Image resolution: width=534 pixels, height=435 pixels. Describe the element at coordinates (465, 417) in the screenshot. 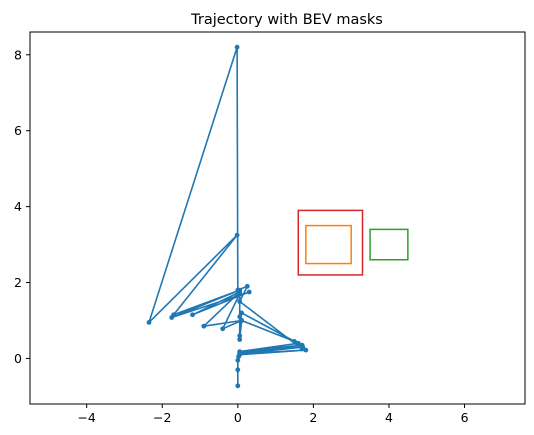

I see `x-tick-label: 6` at that location.